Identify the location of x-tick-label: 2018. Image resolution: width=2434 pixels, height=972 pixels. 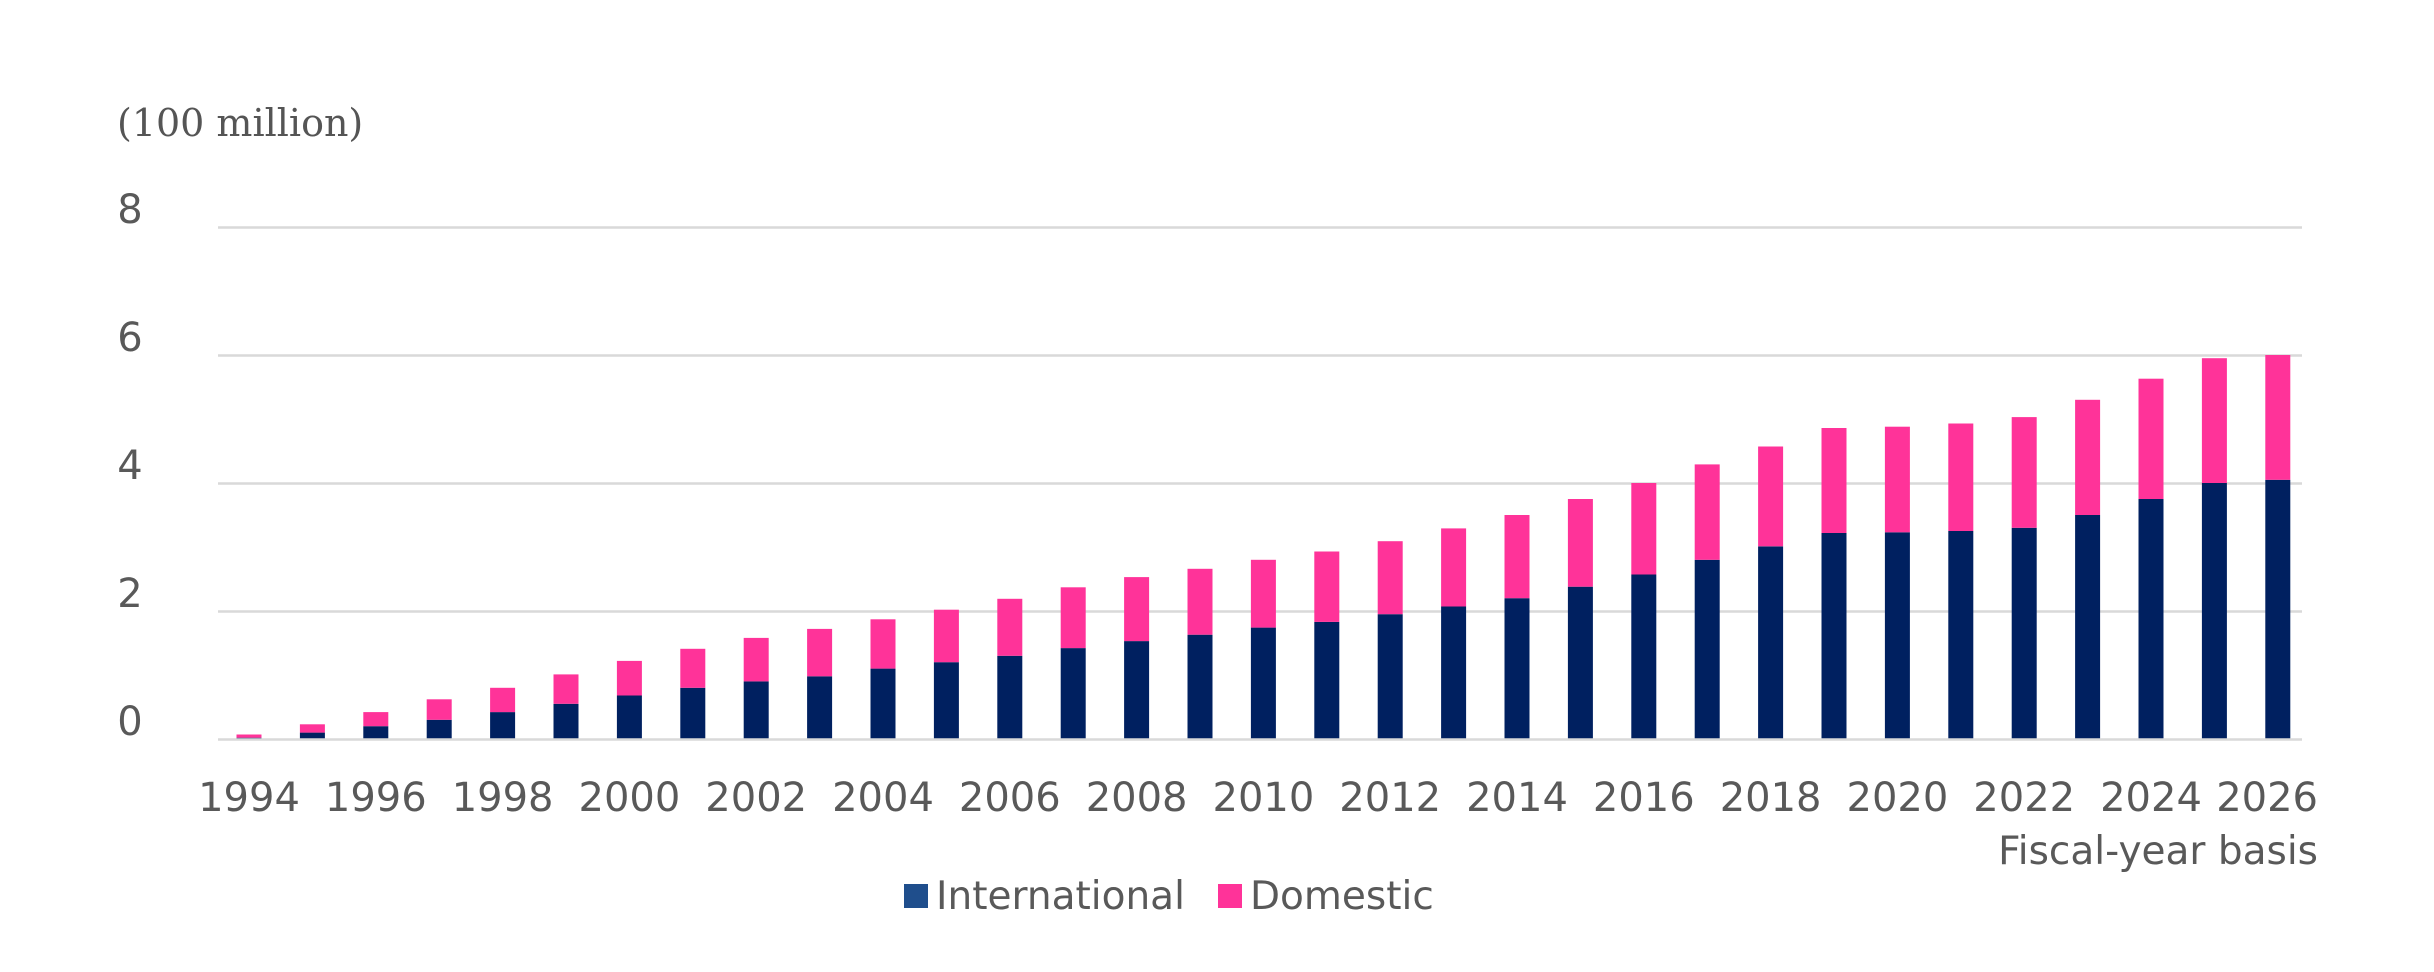
(1771, 798).